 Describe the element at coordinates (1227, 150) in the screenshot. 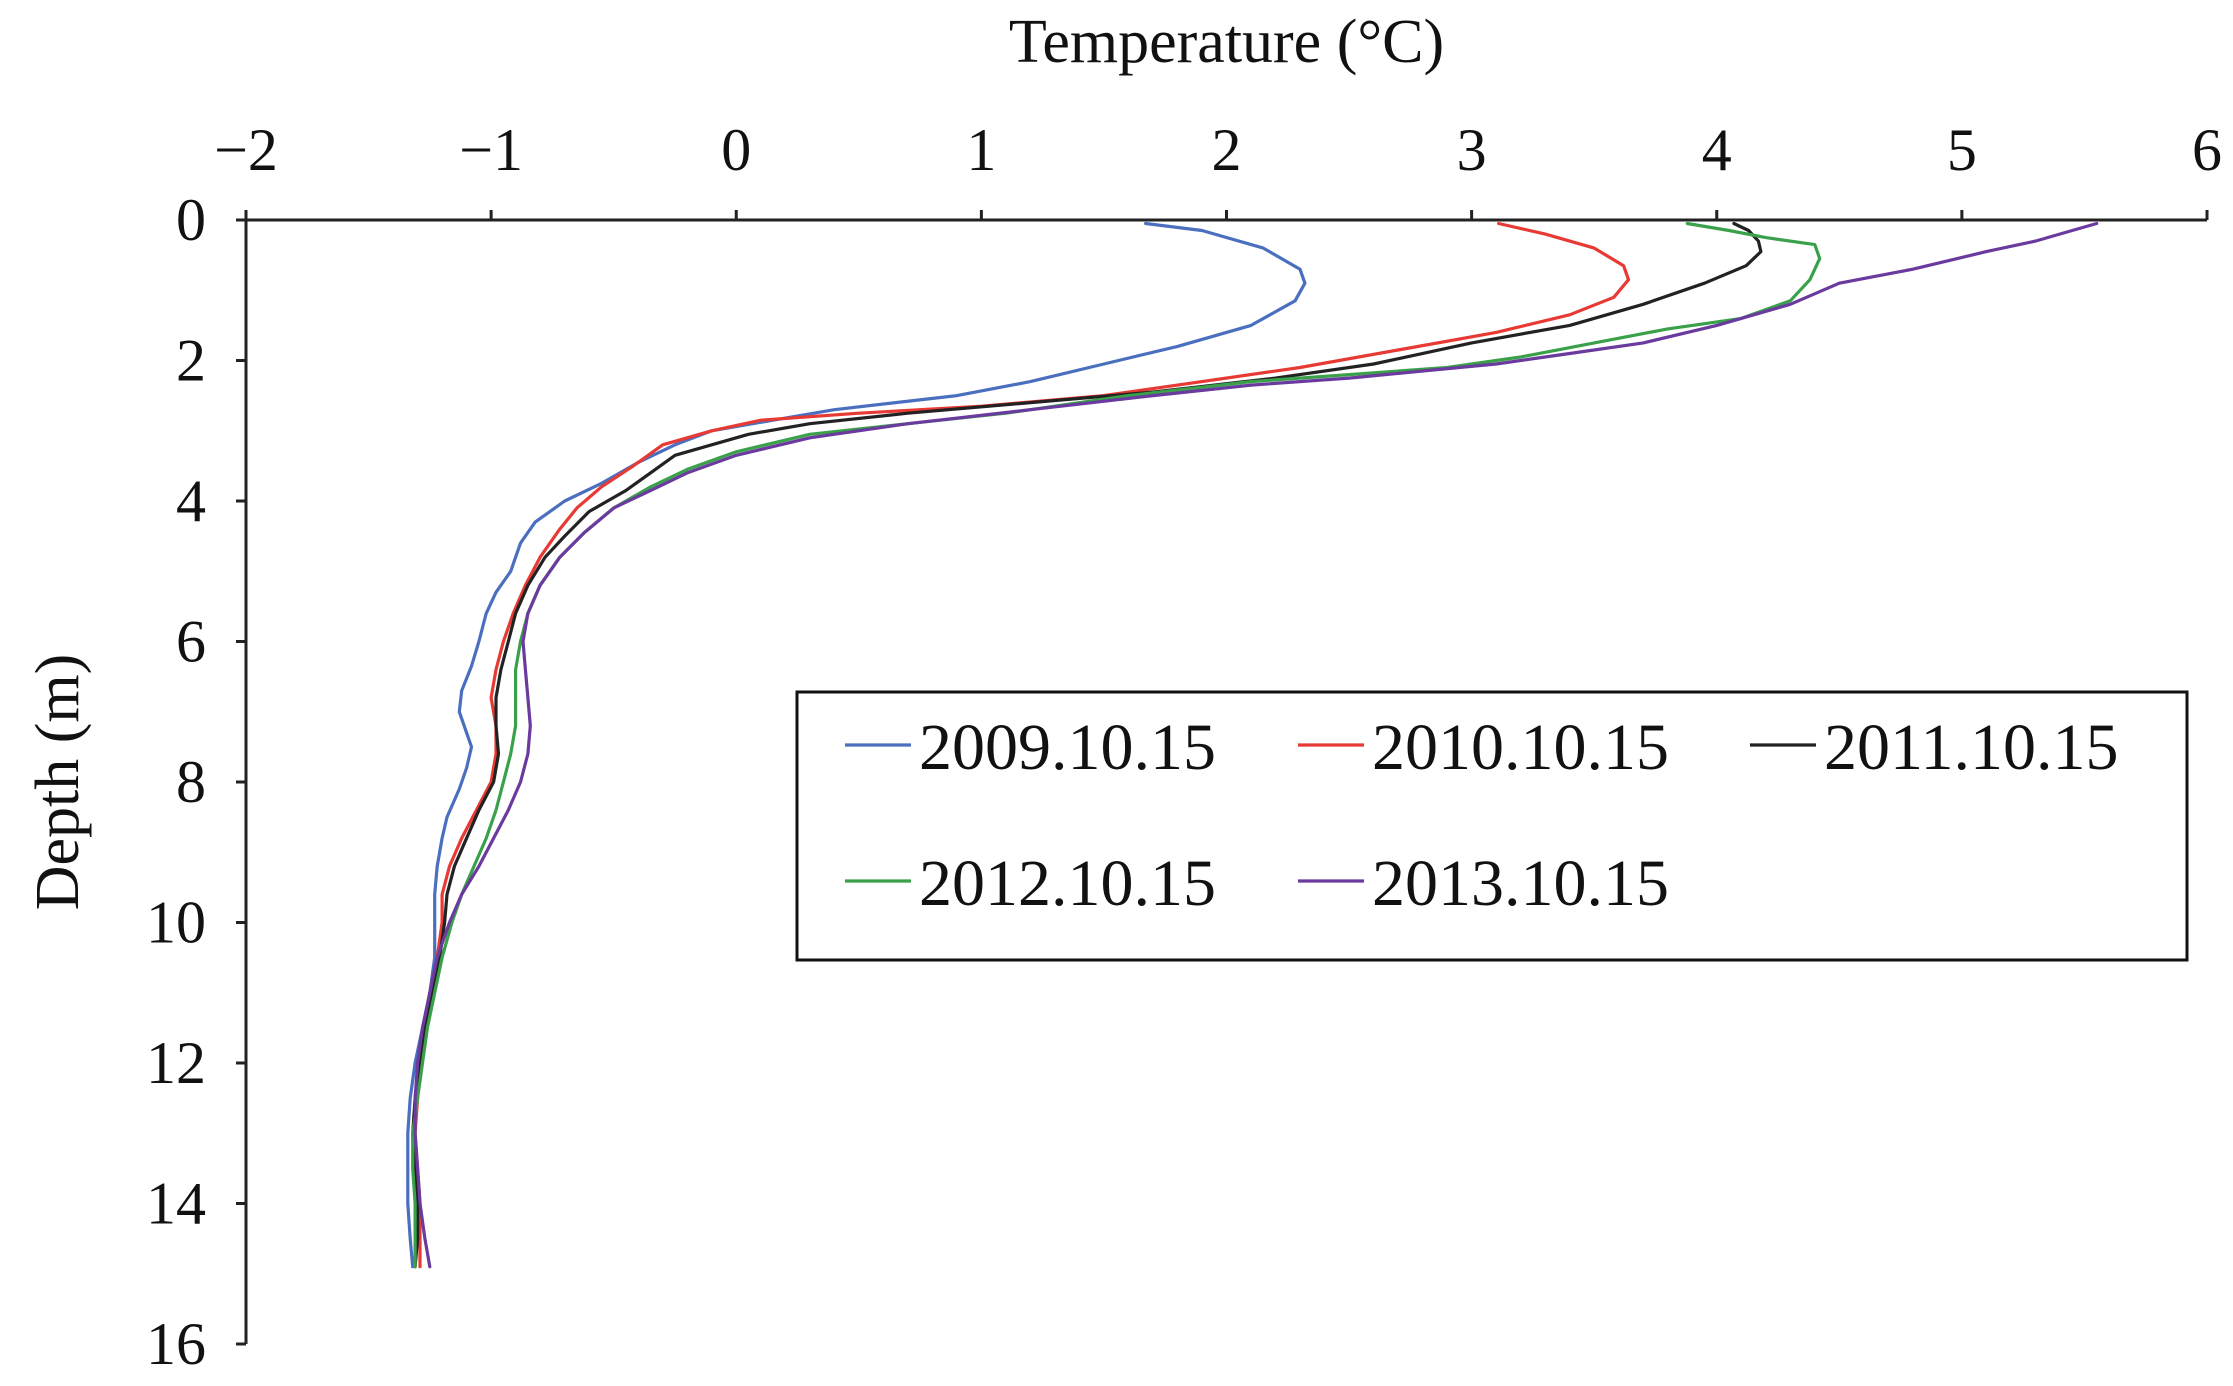

I see `x-tick-label: 2` at that location.